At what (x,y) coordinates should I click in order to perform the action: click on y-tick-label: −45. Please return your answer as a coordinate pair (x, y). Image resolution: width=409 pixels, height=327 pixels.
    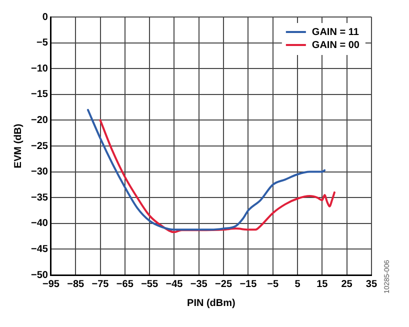
    Looking at the image, I should click on (39, 249).